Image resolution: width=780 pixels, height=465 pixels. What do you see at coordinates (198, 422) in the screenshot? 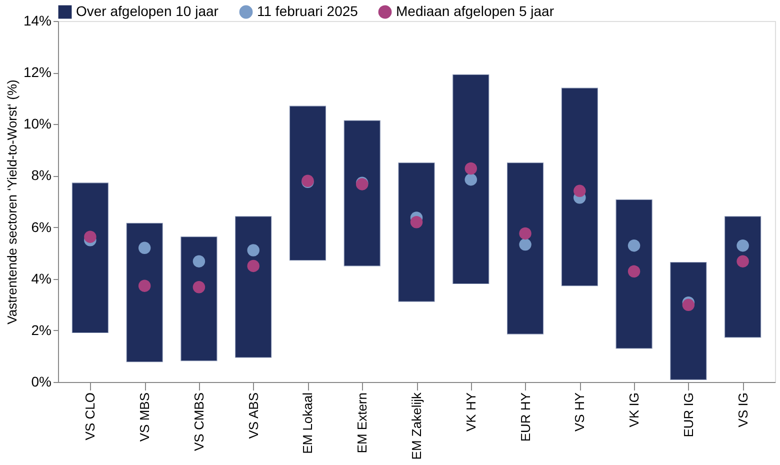
I see `x-tick-label: VS CMBS` at bounding box center [198, 422].